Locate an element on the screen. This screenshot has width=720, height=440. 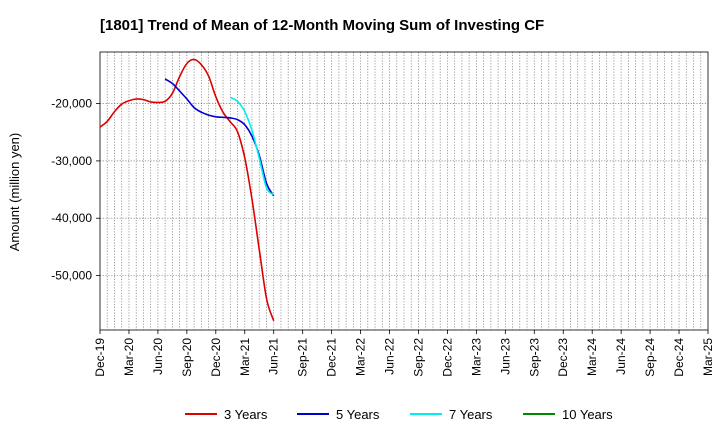
series-line-7-years is located at coordinates (252, 146).